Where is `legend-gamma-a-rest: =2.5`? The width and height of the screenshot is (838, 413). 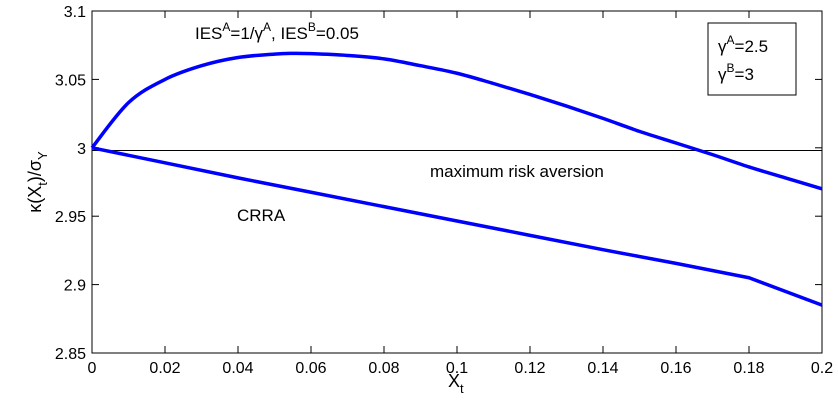
legend-gamma-a-rest: =2.5 is located at coordinates (752, 46).